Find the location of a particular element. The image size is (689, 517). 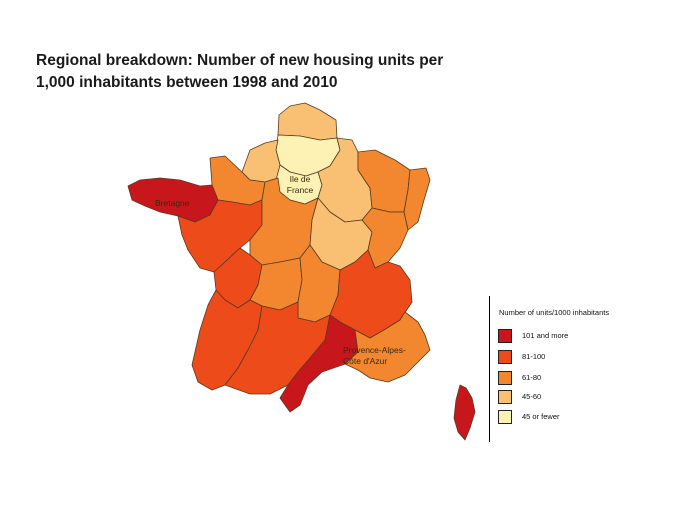

region-franche-comte is located at coordinates (385, 238).